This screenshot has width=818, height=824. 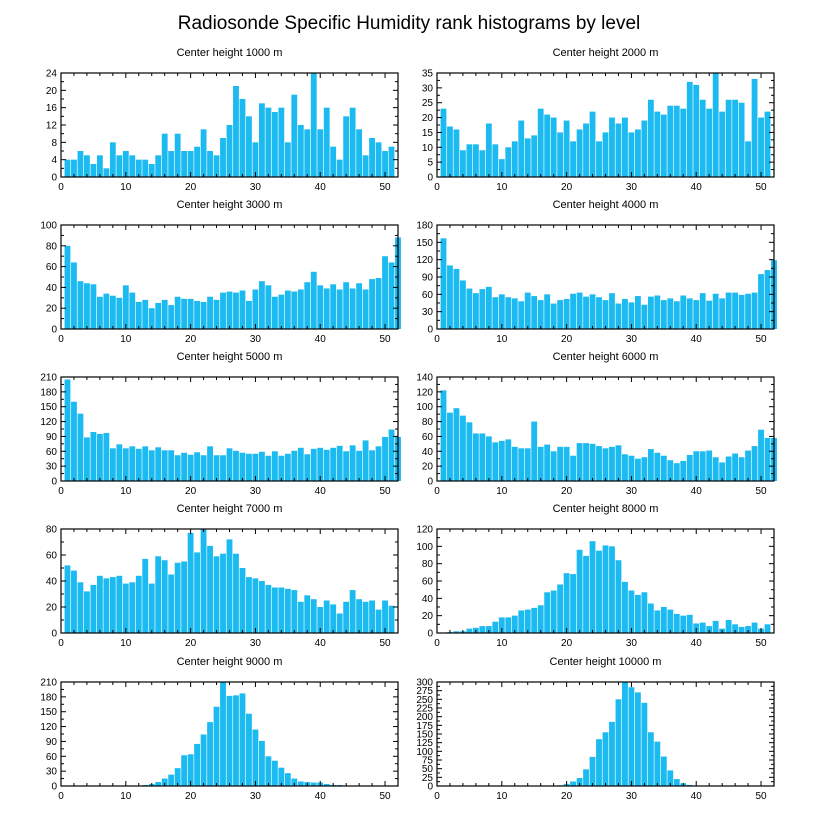 I want to click on y-tick-label: 180, so click(x=48, y=392).